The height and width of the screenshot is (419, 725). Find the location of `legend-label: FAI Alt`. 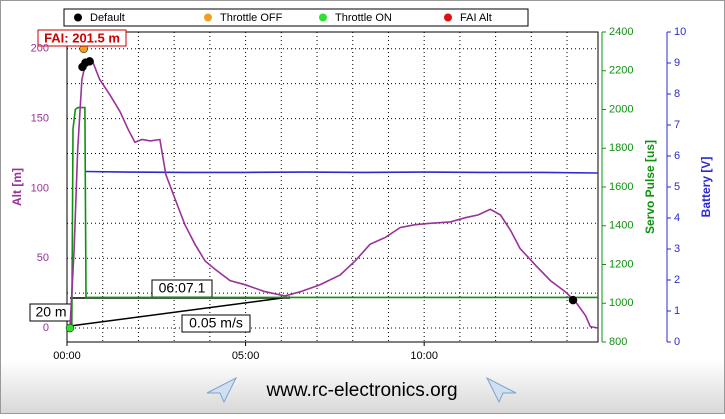

legend-label: FAI Alt is located at coordinates (476, 18).